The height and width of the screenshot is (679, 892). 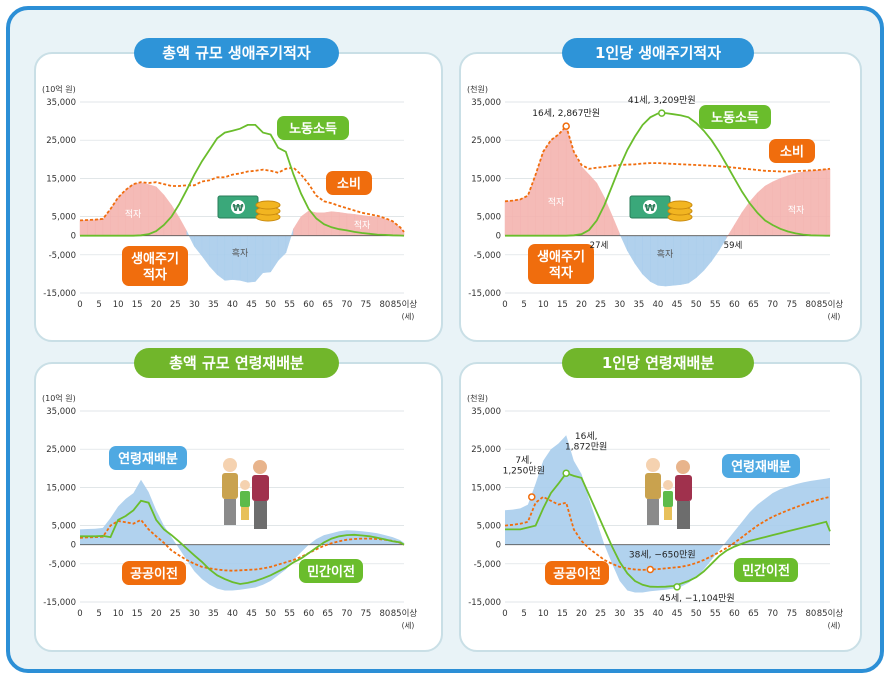 I want to click on chart4-label-private-text: 민간이전, so click(x=766, y=571).